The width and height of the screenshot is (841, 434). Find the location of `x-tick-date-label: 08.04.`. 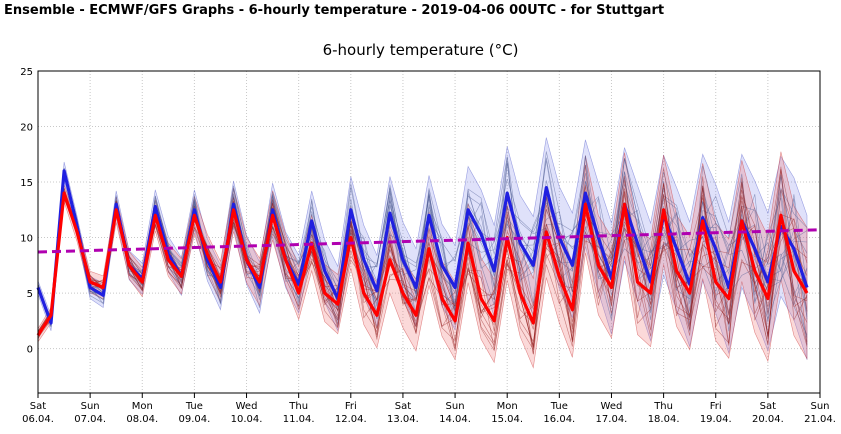

x-tick-date-label: 08.04. is located at coordinates (142, 419).